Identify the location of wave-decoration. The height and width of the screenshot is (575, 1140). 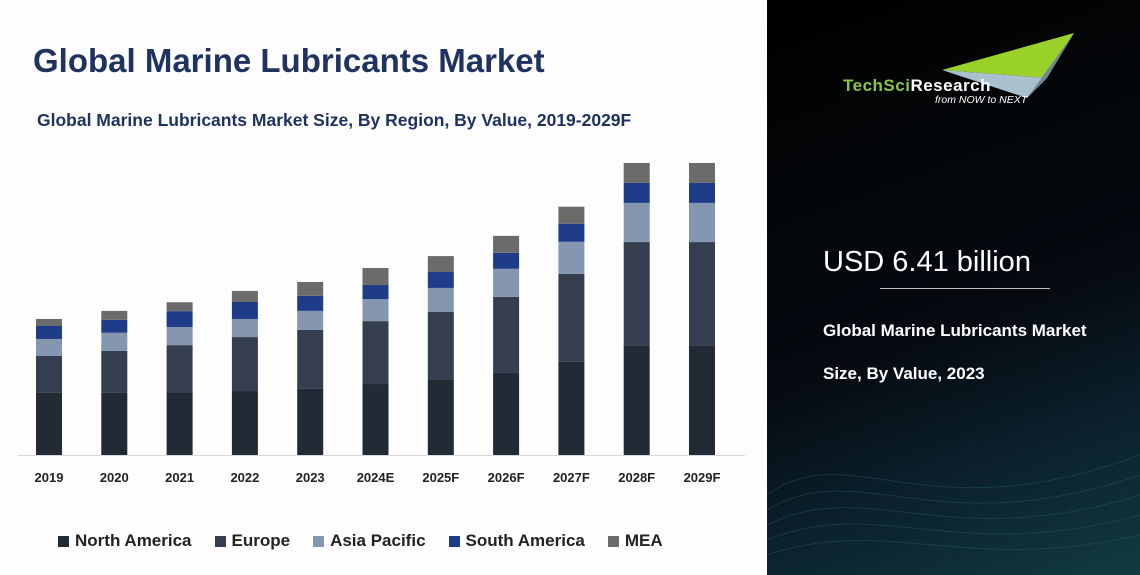
(953, 505).